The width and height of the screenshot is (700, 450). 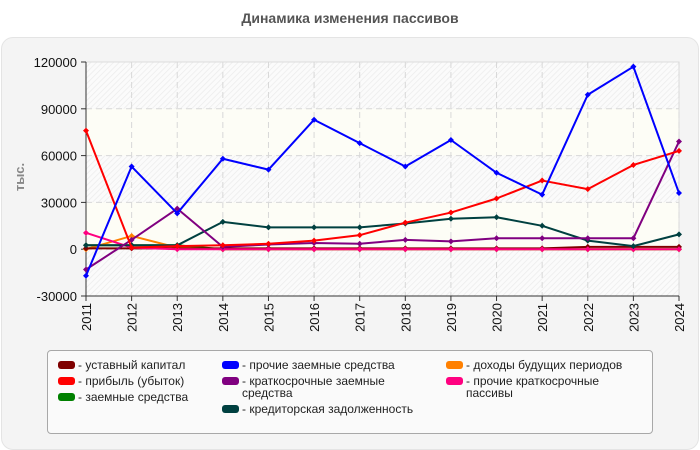 What do you see at coordinates (73, 249) in the screenshot?
I see `y-tick-label: 0` at bounding box center [73, 249].